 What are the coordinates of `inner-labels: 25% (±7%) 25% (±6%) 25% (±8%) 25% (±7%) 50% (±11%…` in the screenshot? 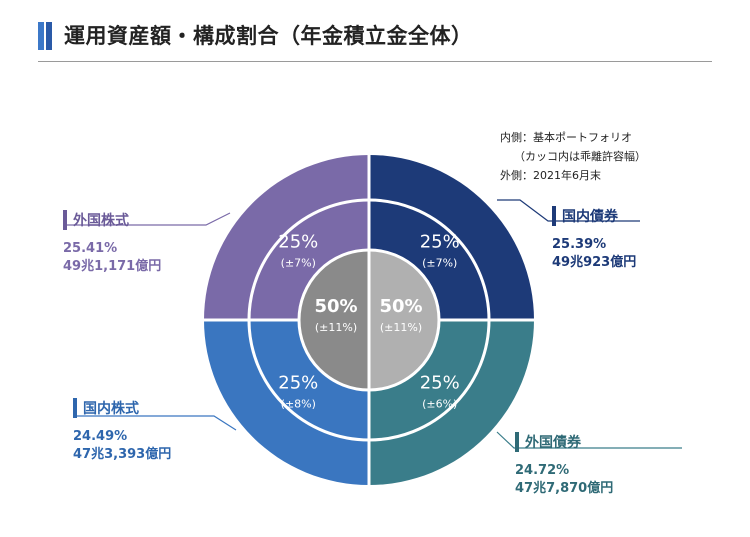 It's located at (368, 320).